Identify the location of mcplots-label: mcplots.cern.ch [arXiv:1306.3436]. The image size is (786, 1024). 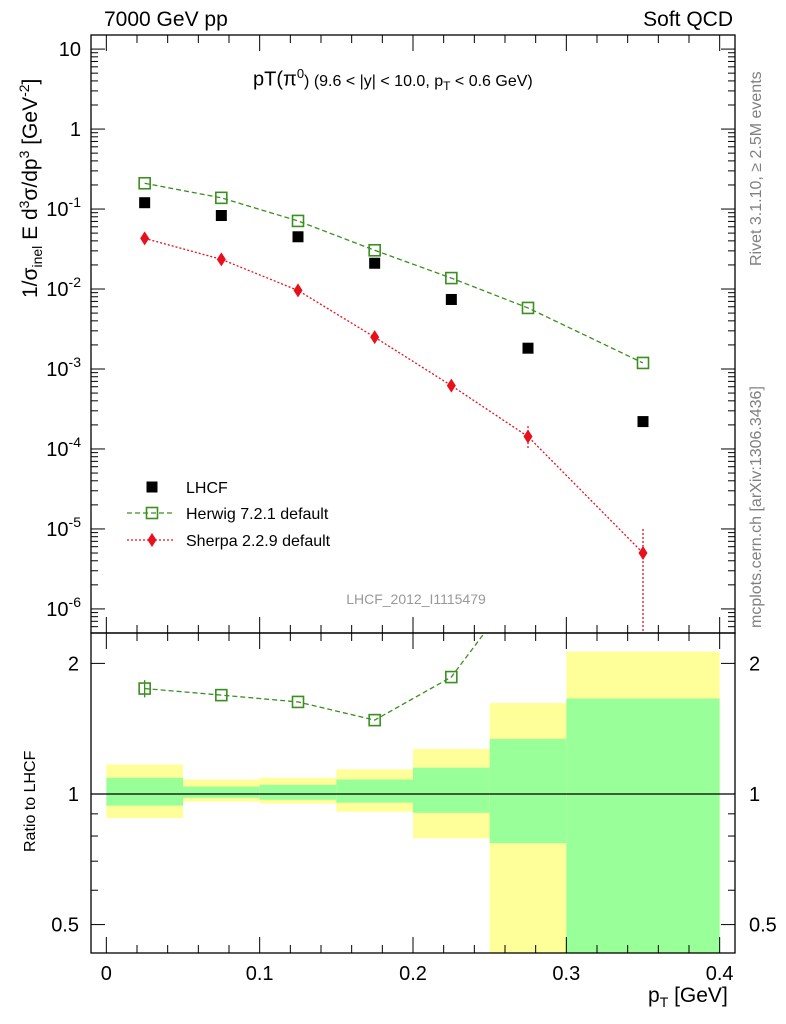
(756, 507).